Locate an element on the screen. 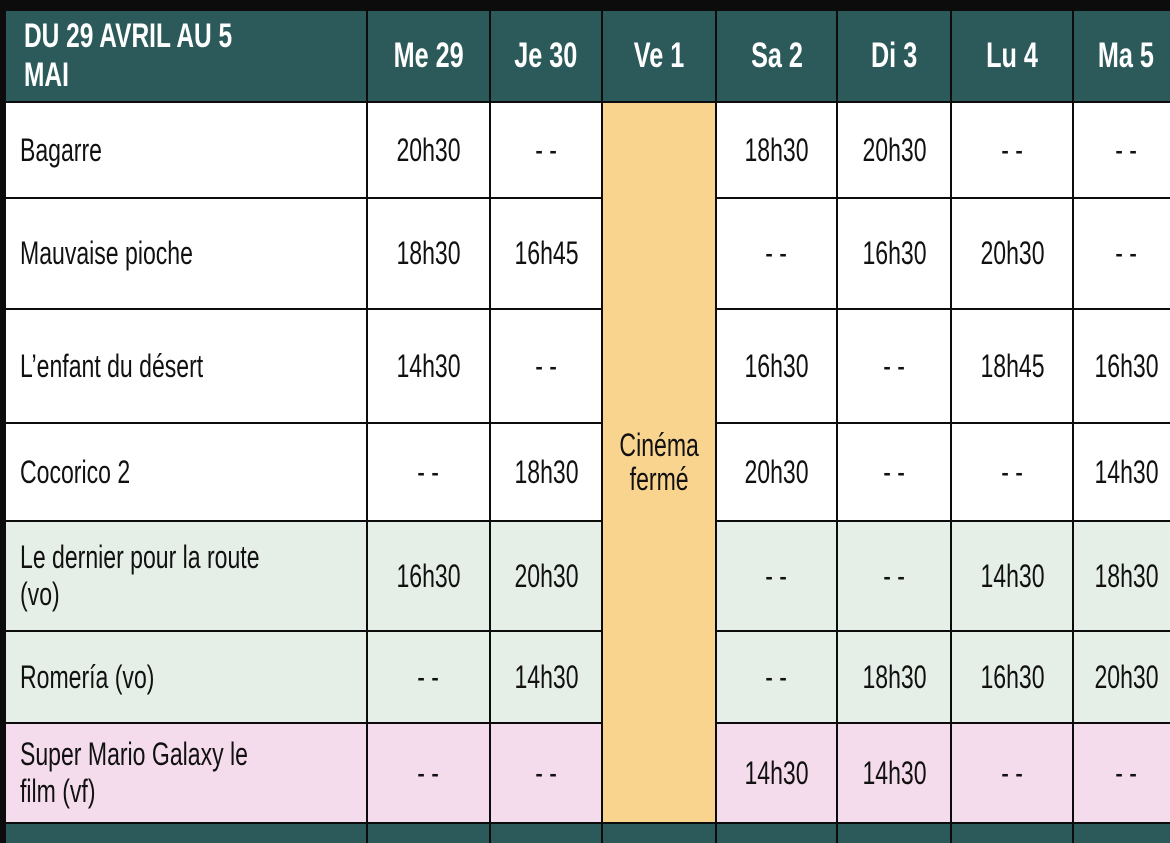  showtime: 16h45 is located at coordinates (546, 253).